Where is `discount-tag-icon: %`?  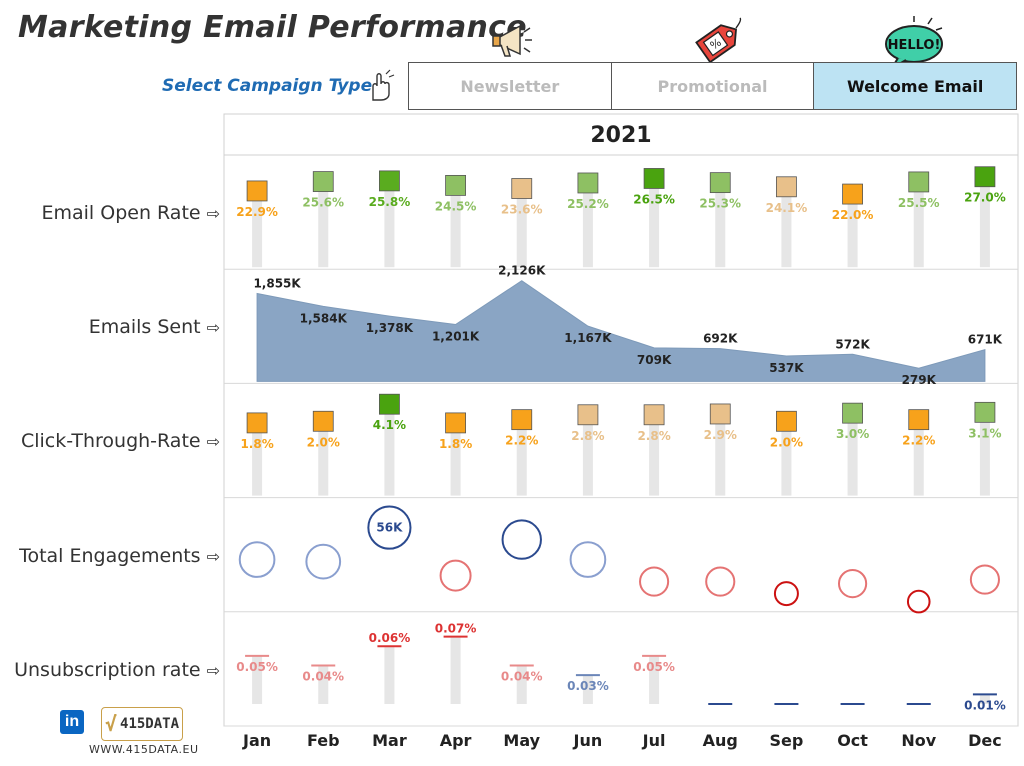 discount-tag-icon: % is located at coordinates (718, 40).